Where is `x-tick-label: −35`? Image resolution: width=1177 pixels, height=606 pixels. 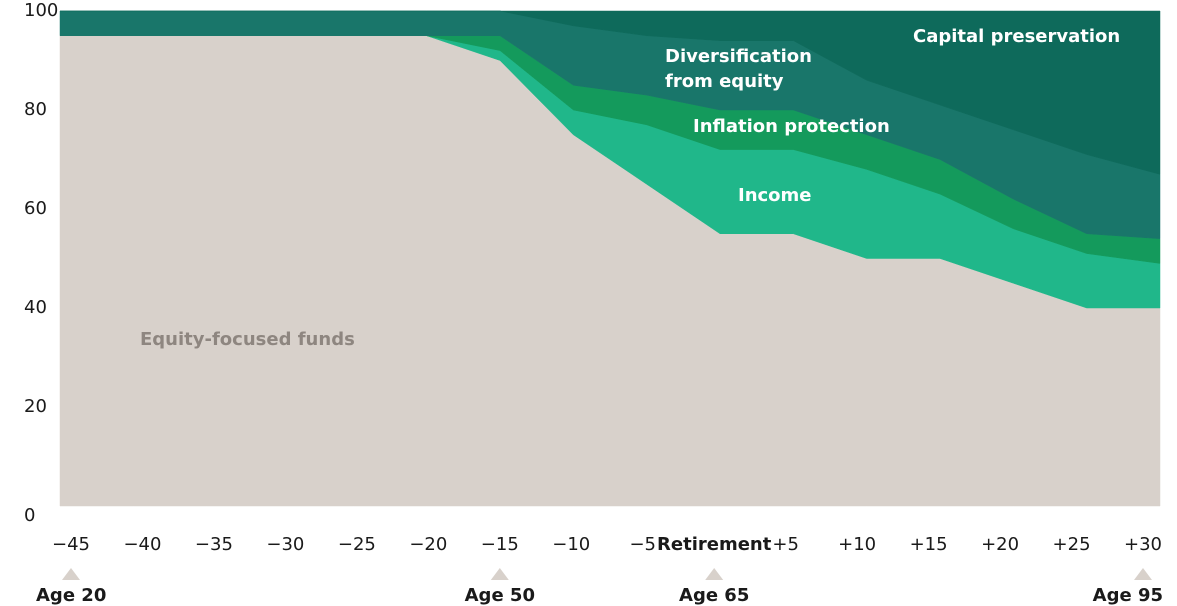
x-tick-label: −35 is located at coordinates (214, 544).